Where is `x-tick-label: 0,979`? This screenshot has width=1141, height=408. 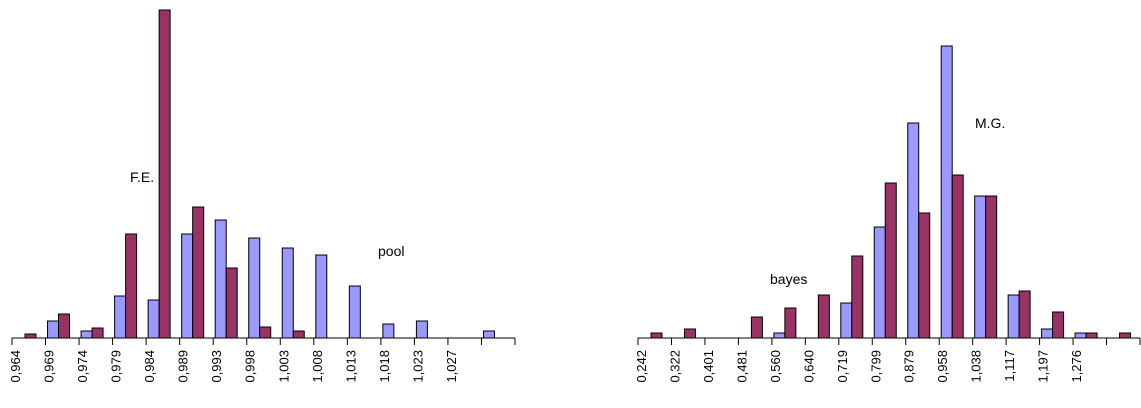
x-tick-label: 0,979 is located at coordinates (116, 366).